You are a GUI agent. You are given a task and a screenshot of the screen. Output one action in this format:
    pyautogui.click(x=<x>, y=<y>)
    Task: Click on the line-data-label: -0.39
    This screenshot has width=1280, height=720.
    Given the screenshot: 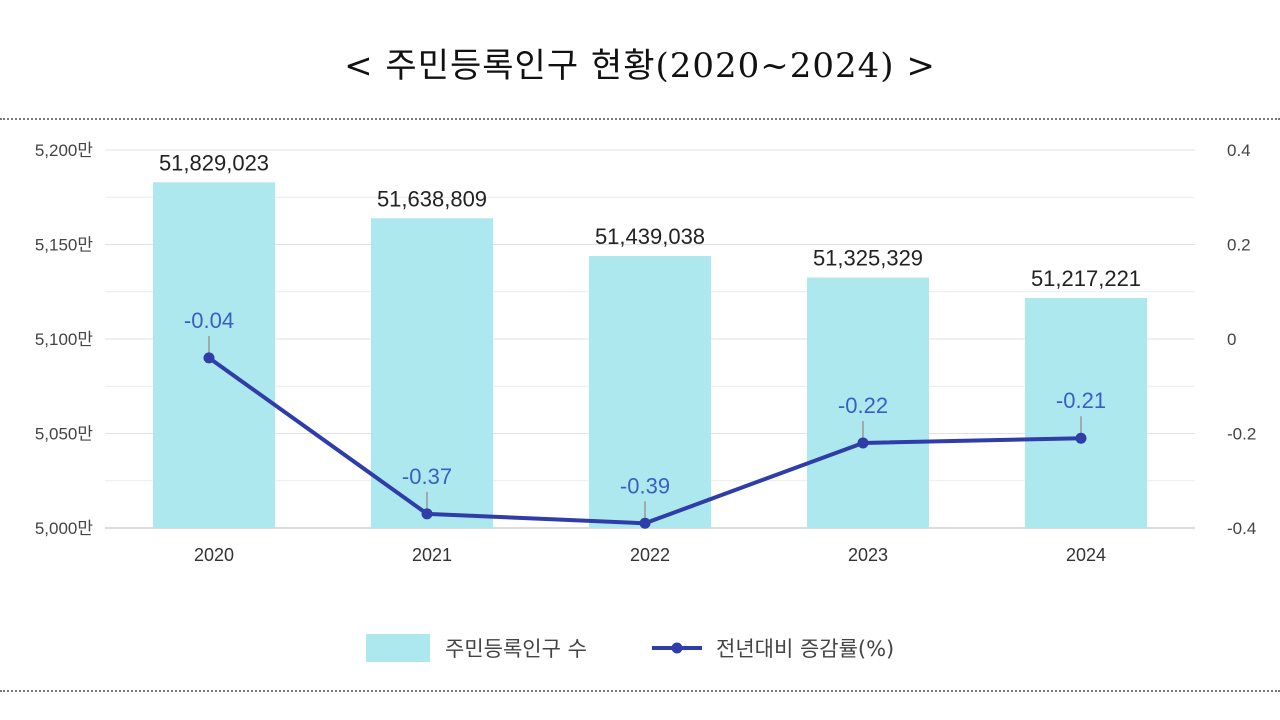 What is the action you would take?
    pyautogui.click(x=645, y=485)
    